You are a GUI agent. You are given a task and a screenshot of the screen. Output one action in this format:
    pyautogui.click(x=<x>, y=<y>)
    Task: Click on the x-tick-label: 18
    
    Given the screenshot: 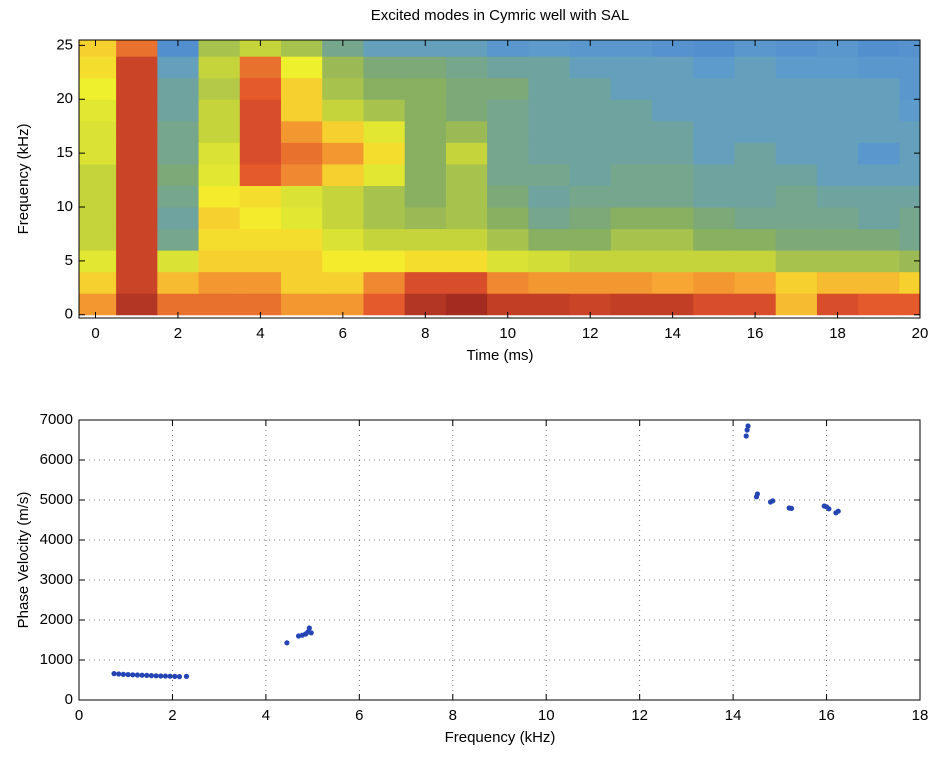 What is the action you would take?
    pyautogui.click(x=837, y=333)
    